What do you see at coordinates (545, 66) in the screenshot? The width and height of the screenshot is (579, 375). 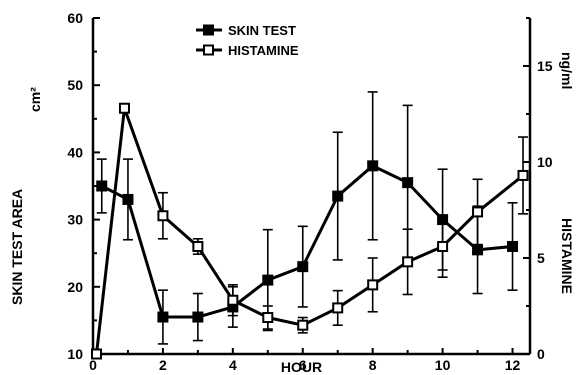 I see `y-right-tick-label: 15` at bounding box center [545, 66].